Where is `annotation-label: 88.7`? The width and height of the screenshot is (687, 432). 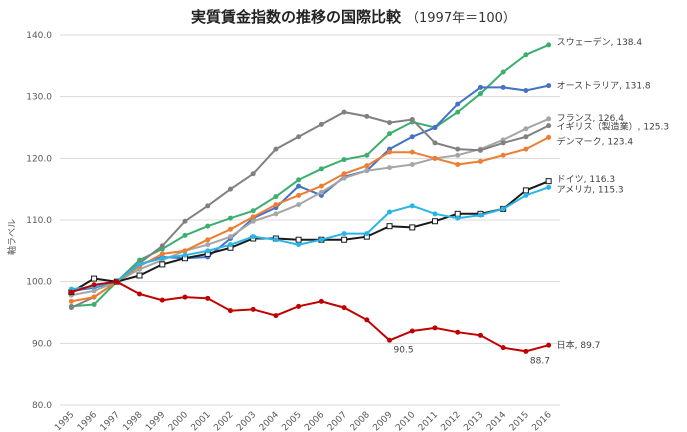 annotation-label: 88.7 is located at coordinates (540, 361).